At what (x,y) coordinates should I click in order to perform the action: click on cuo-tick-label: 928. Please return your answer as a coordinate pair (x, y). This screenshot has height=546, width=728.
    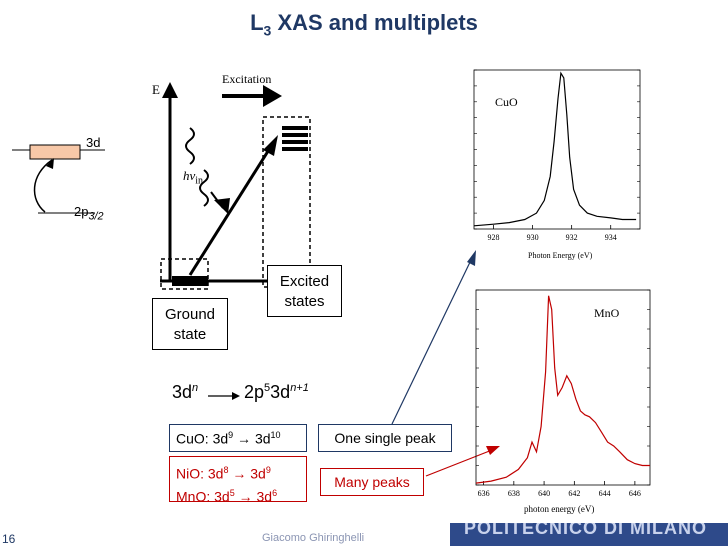
    Looking at the image, I should click on (494, 237).